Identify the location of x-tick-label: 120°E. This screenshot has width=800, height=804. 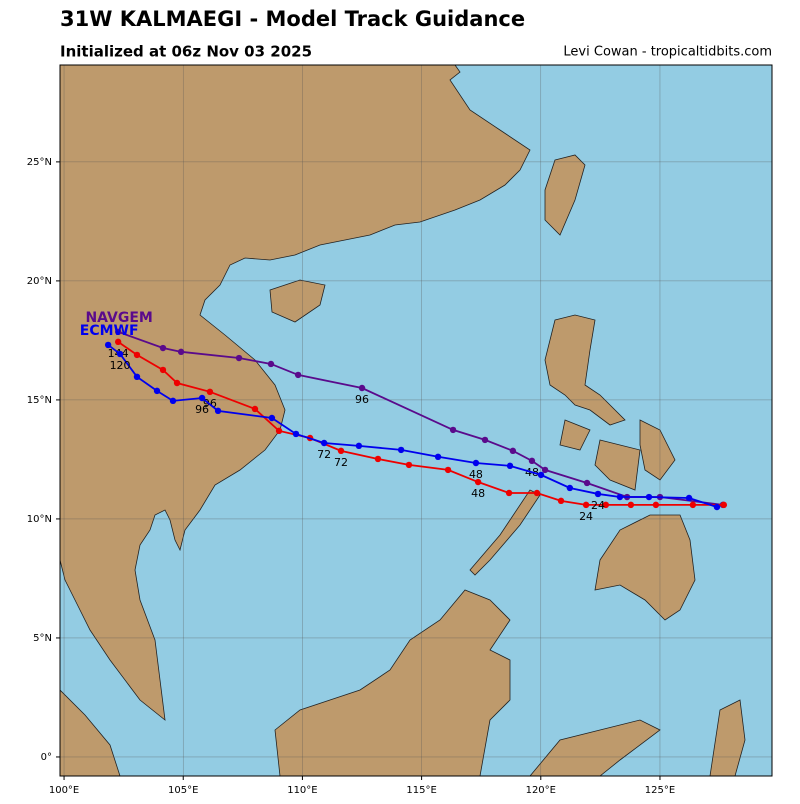
(541, 790).